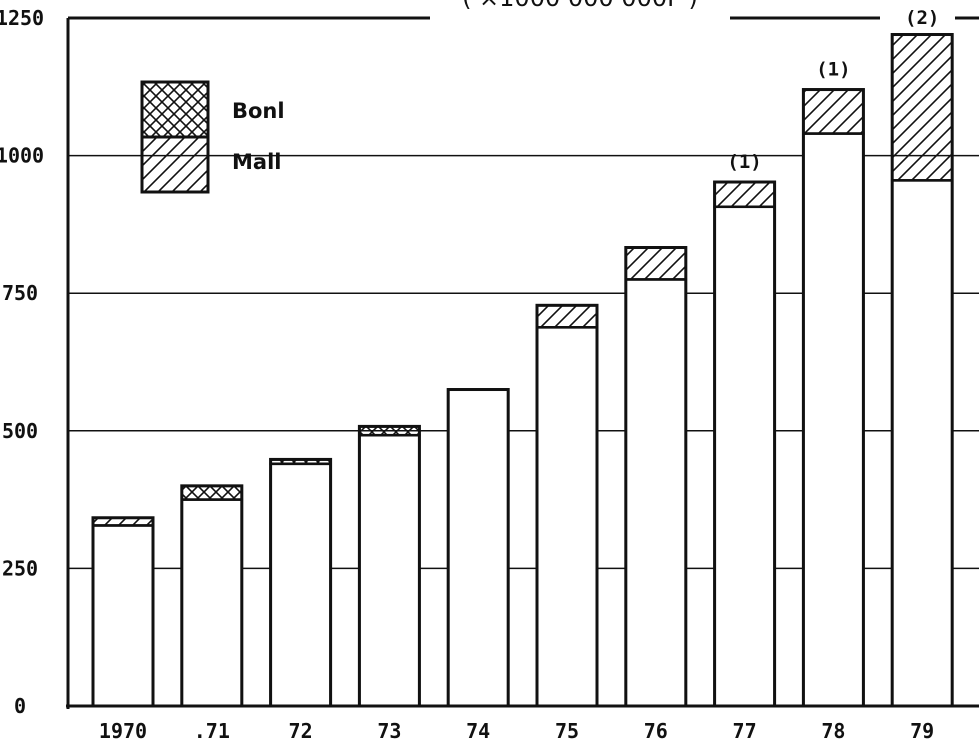 The image size is (979, 744). I want to click on bar-annotation: (2), so click(922, 18).